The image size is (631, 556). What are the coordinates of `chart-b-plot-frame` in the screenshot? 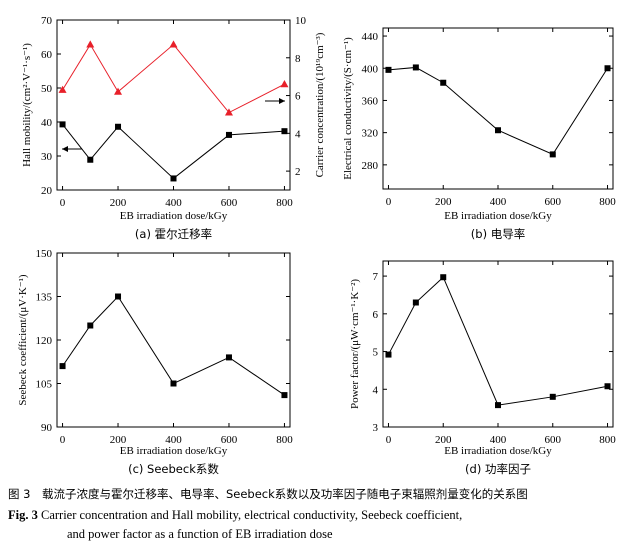 It's located at (498, 108).